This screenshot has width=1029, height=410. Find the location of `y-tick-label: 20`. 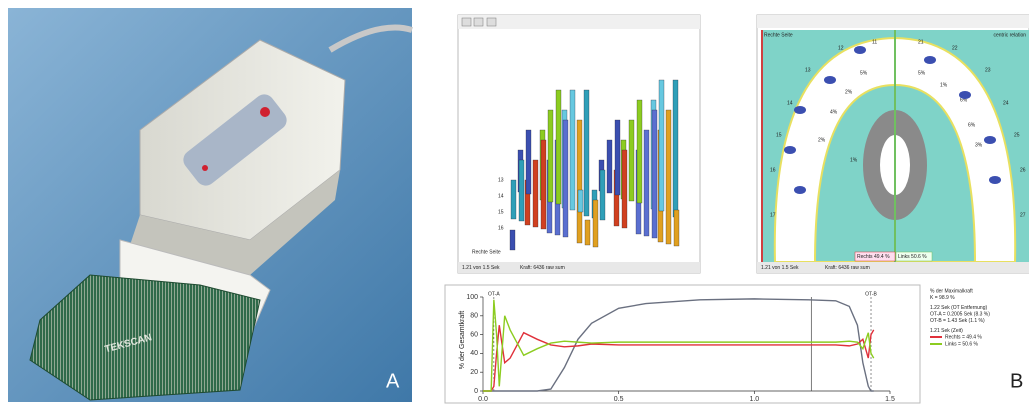

y-tick-label: 20 is located at coordinates (474, 372).